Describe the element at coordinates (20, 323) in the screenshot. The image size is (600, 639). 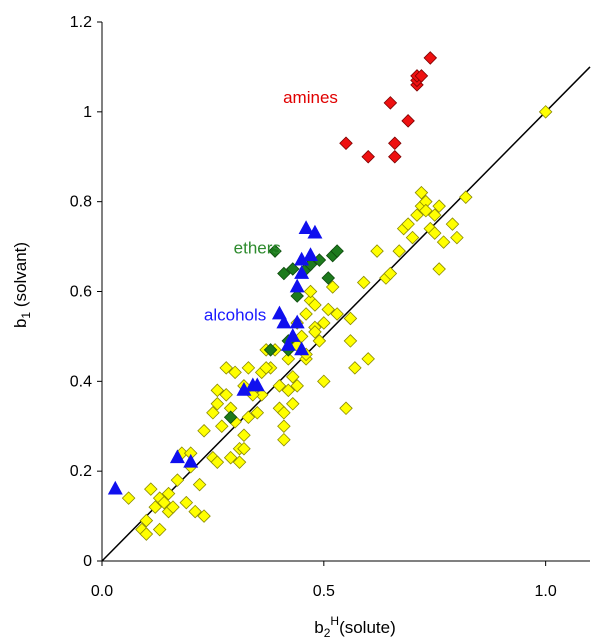
I see `y-axis-title-main: b` at that location.